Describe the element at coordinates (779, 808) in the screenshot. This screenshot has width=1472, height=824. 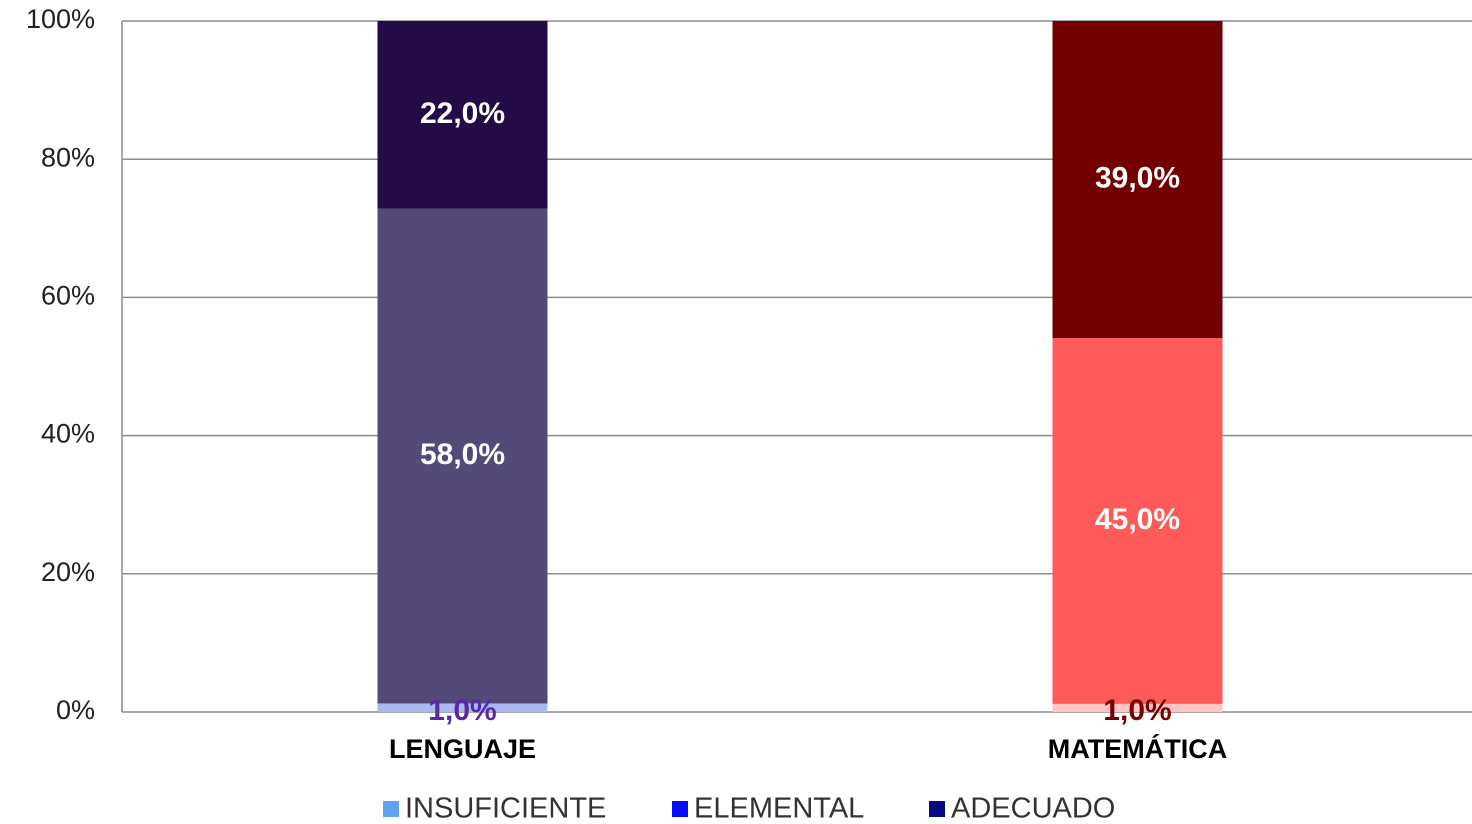
I see `legend-label: ELEMENTAL` at that location.